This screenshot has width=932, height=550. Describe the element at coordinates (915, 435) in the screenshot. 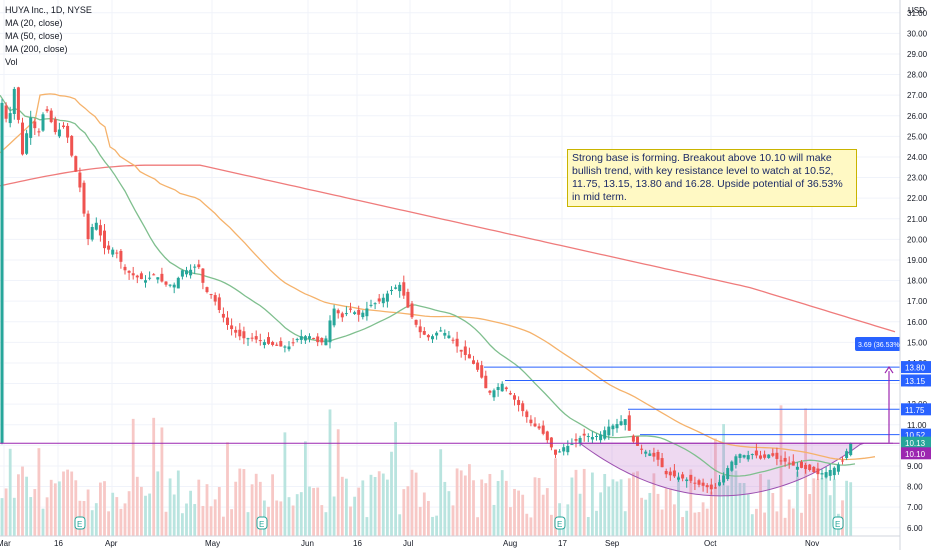

I see `resistance-10-52-tag-label: 10.52` at that location.